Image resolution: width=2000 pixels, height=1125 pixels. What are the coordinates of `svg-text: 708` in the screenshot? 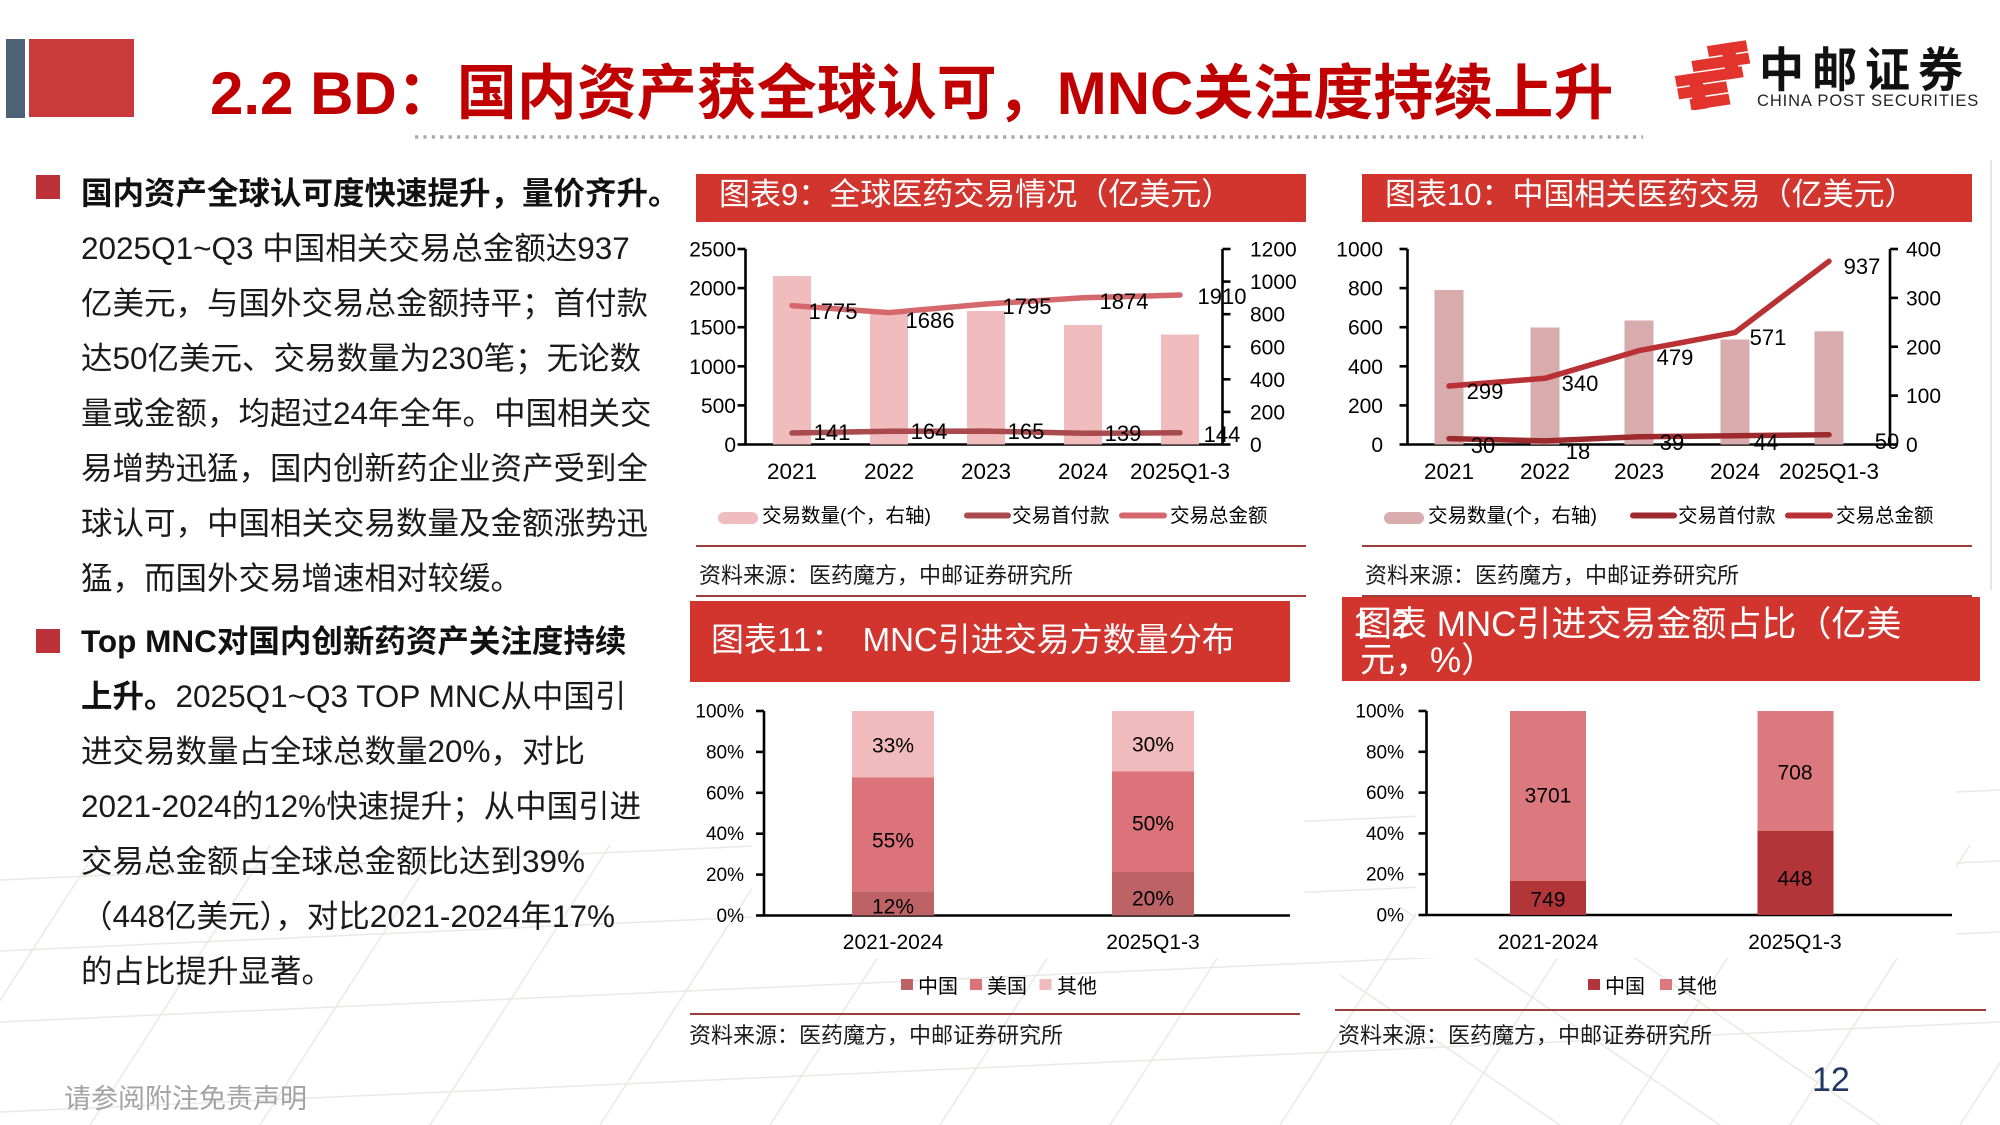 It's located at (1794, 773).